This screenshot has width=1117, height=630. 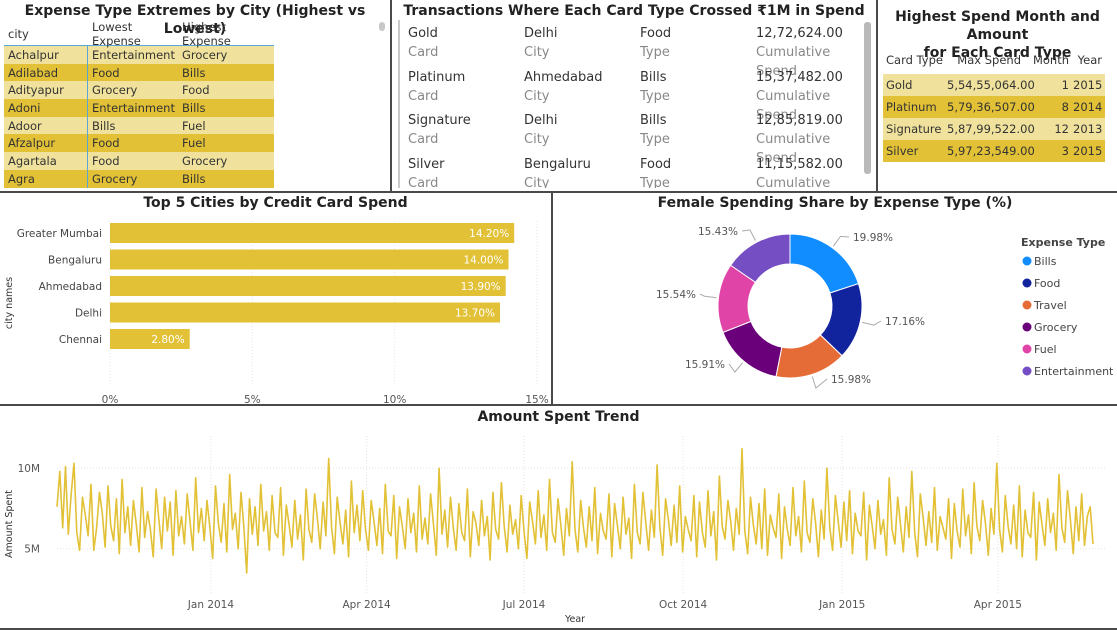 What do you see at coordinates (986, 60) in the screenshot?
I see `col-header-max-spend: Max Spend` at bounding box center [986, 60].